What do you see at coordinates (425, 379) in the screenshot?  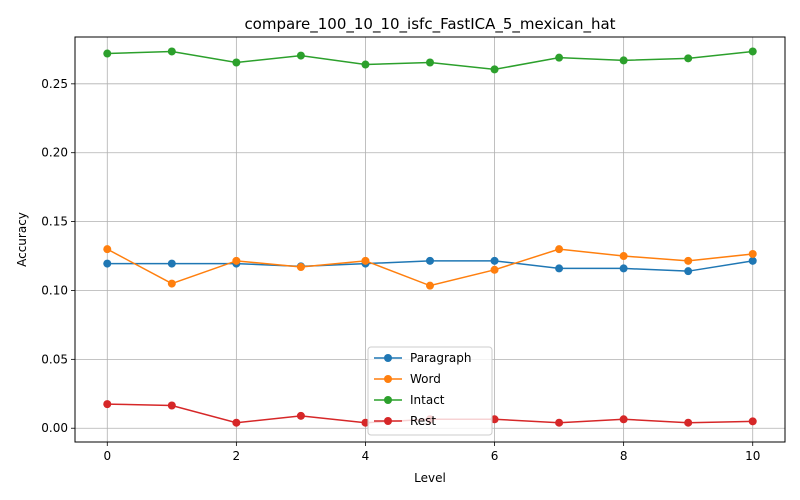 I see `legend-label: Word` at bounding box center [425, 379].